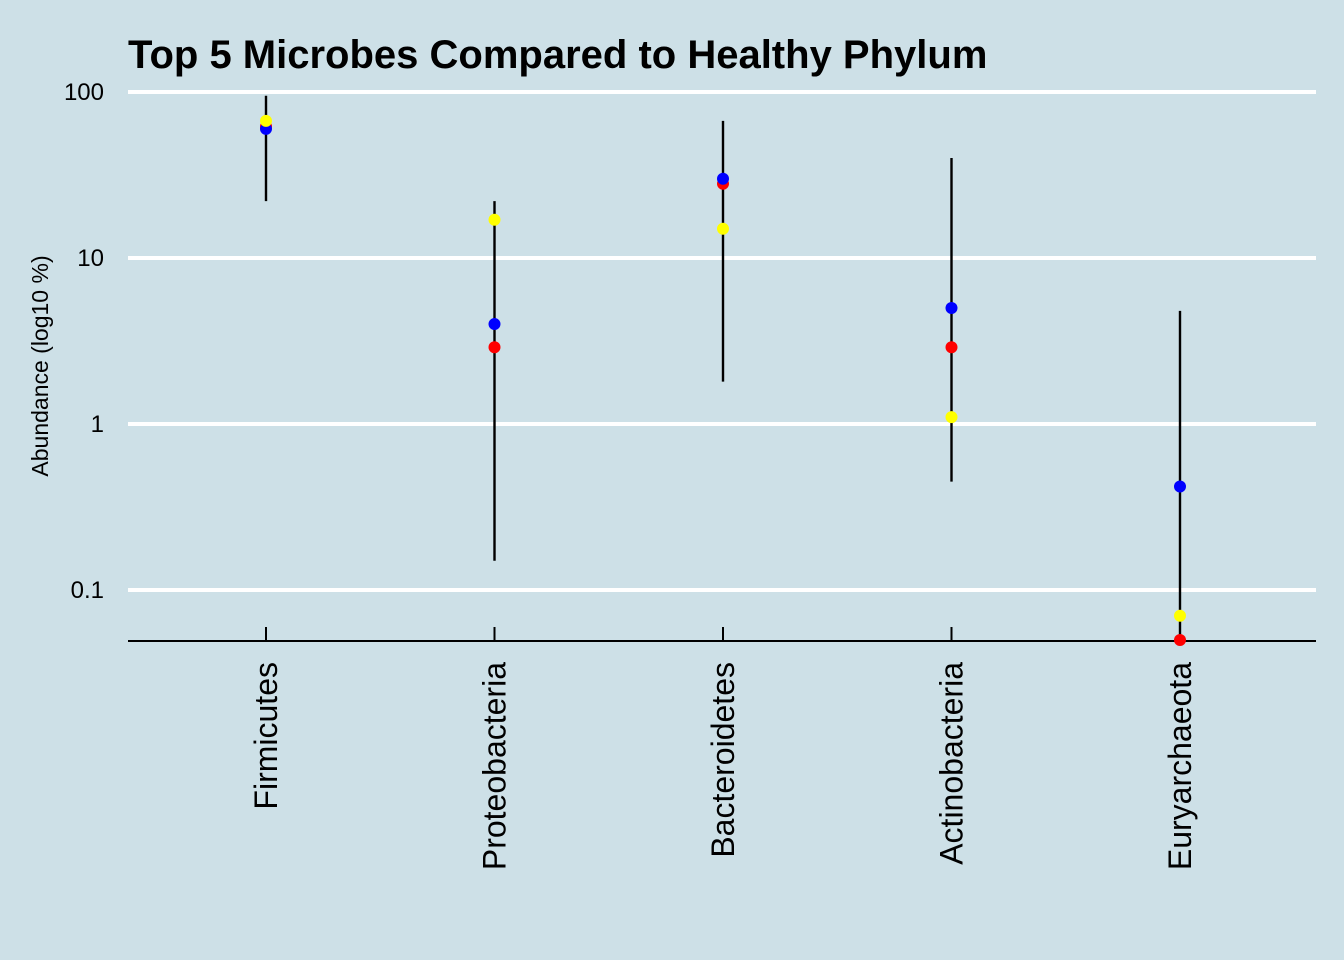  Describe the element at coordinates (495, 766) in the screenshot. I see `x-tick-label: Proteobacteria` at that location.